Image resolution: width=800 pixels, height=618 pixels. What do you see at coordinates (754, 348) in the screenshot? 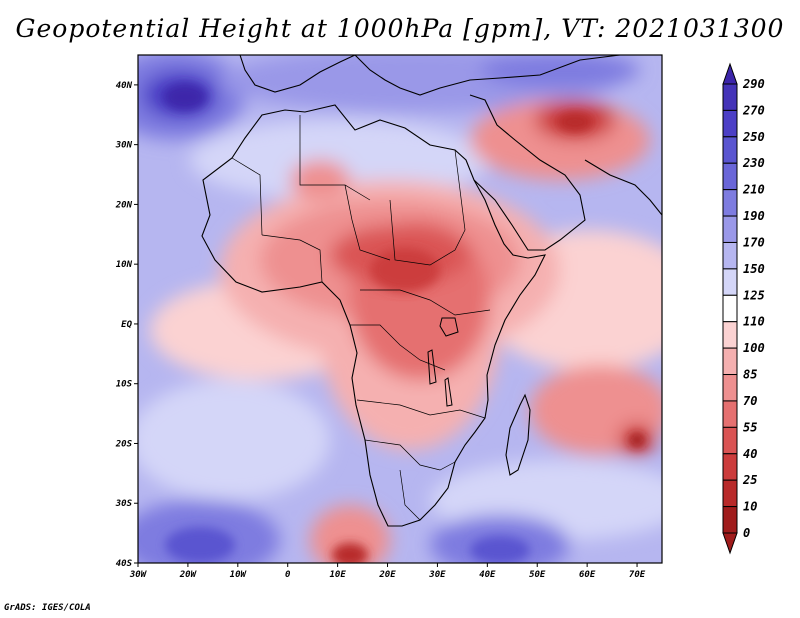
I see `colorbar-label: 100` at bounding box center [754, 348].